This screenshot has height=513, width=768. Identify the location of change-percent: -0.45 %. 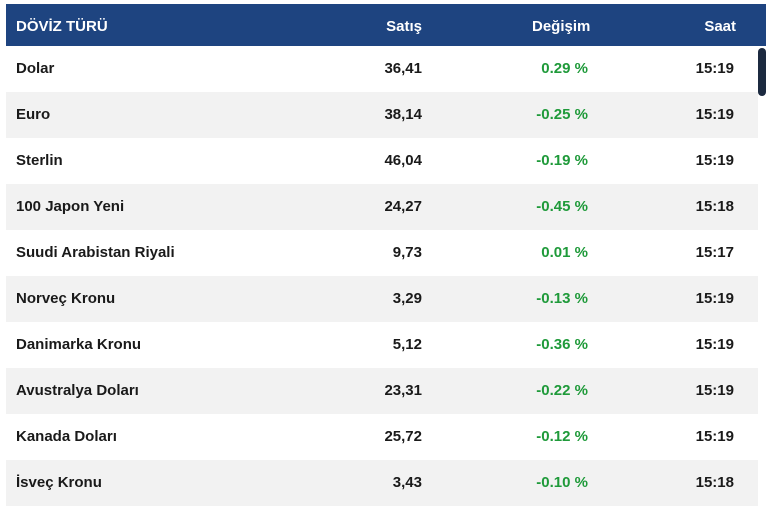
(562, 206).